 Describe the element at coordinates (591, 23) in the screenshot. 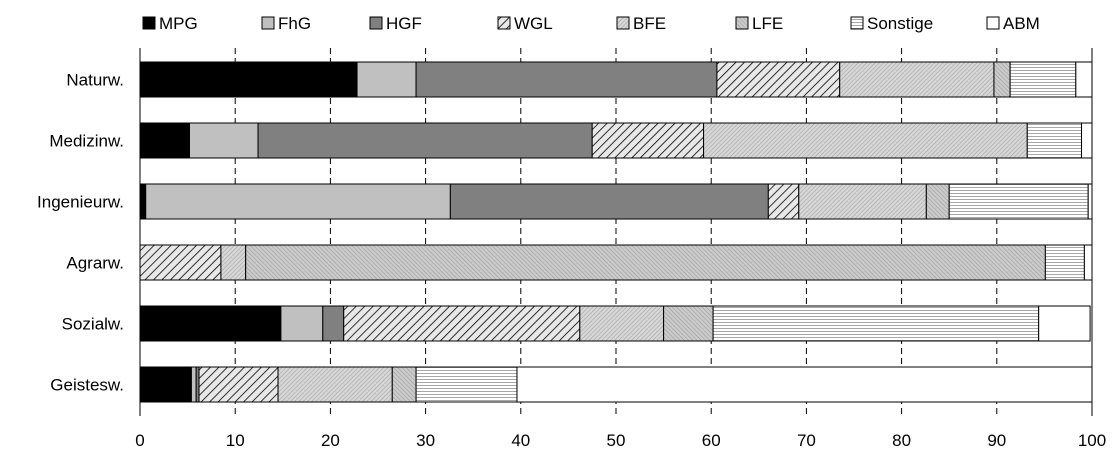

I see `legend: MPG FhG HGF WGL BFE LFE Sonstige ABM` at that location.